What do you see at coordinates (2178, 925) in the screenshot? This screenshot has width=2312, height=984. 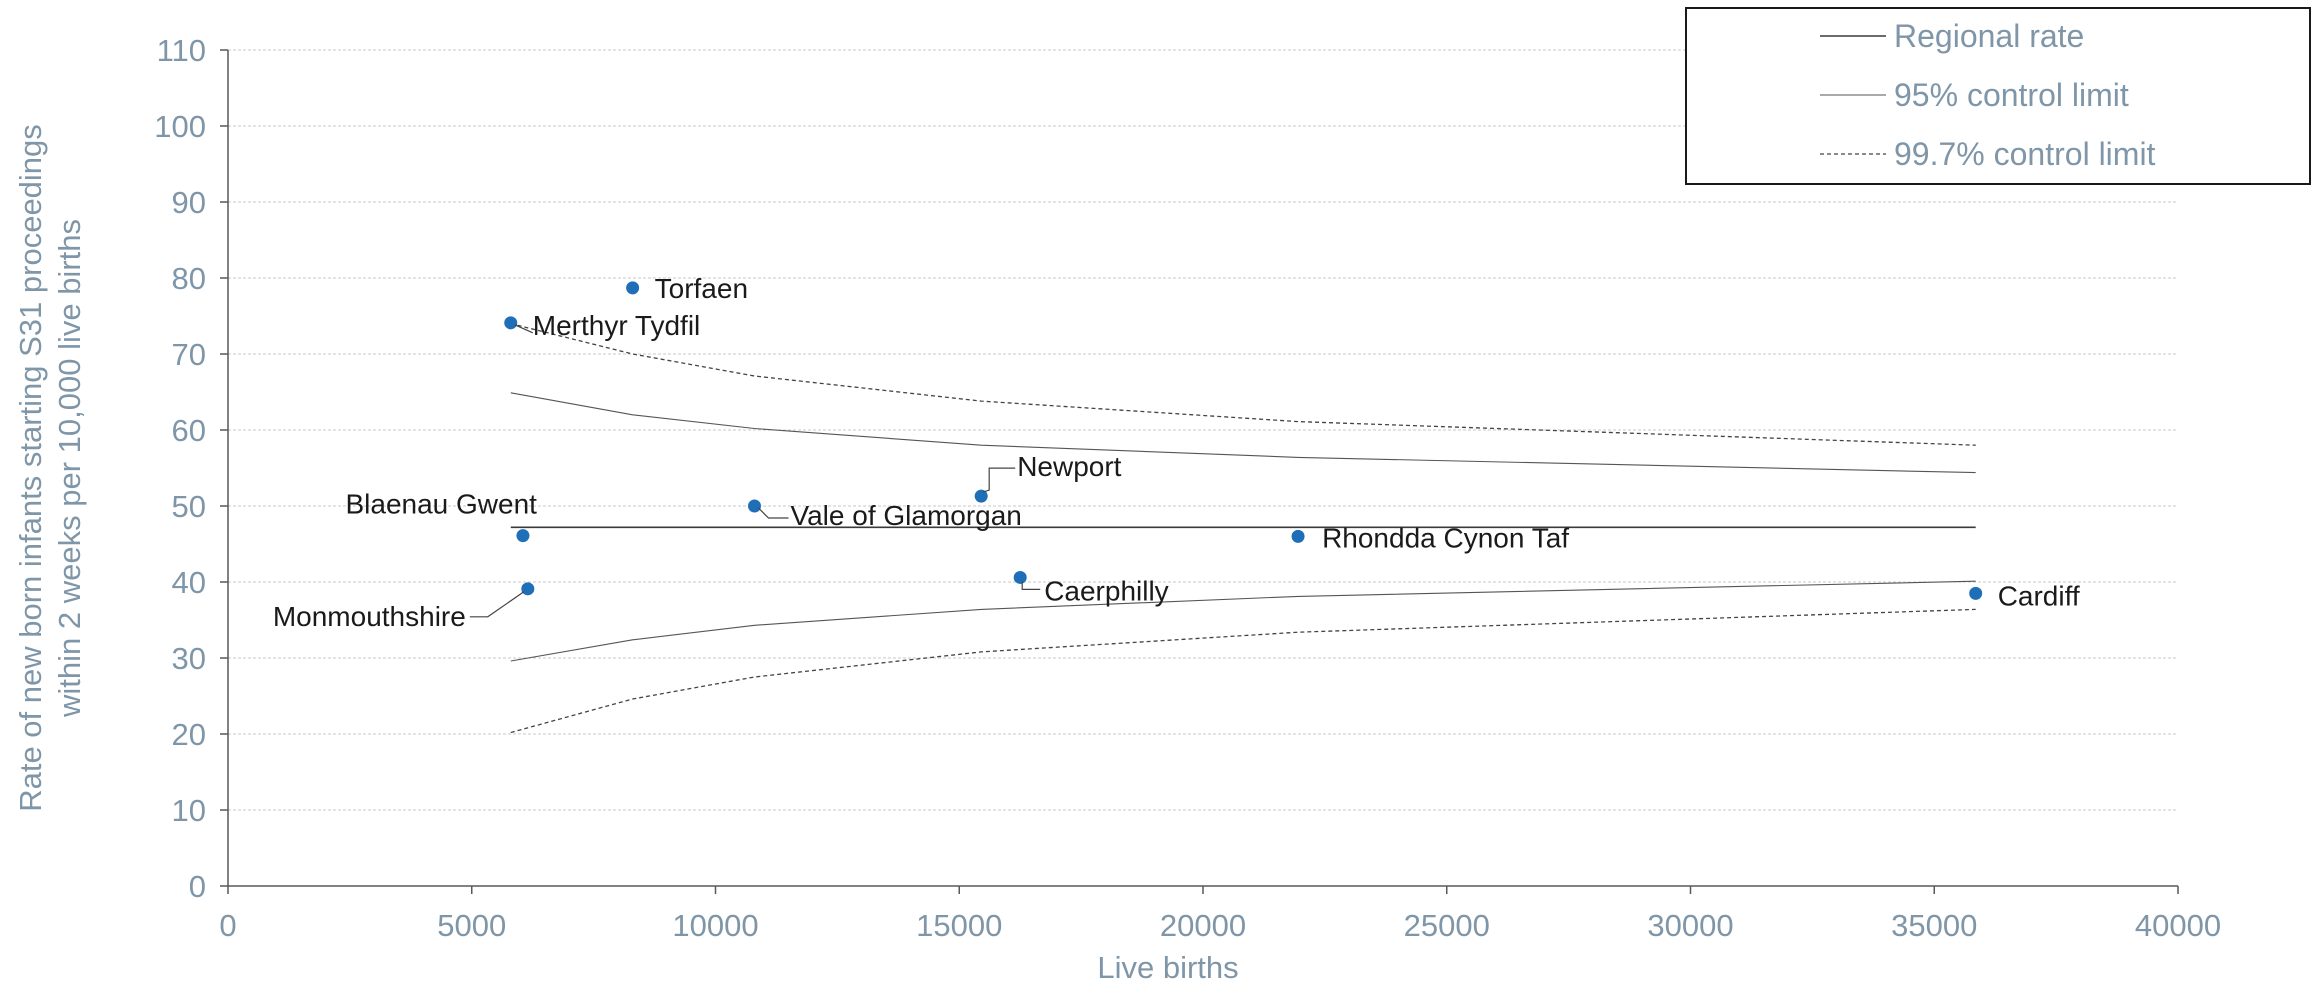 I see `x-tick-label-40000: 40000` at bounding box center [2178, 925].